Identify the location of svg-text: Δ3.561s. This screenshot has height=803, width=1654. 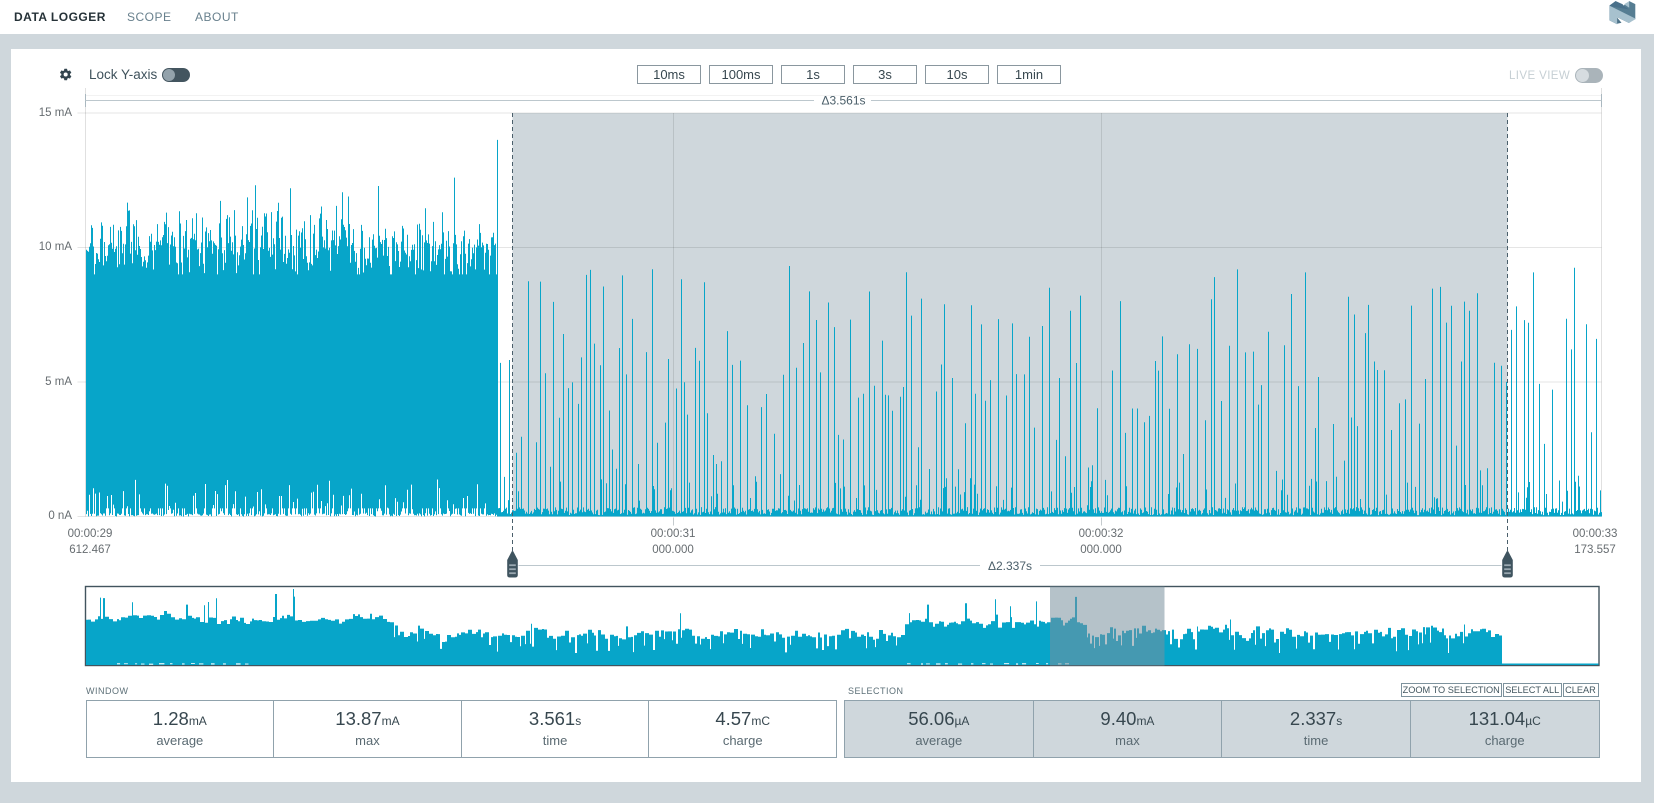
(843, 101).